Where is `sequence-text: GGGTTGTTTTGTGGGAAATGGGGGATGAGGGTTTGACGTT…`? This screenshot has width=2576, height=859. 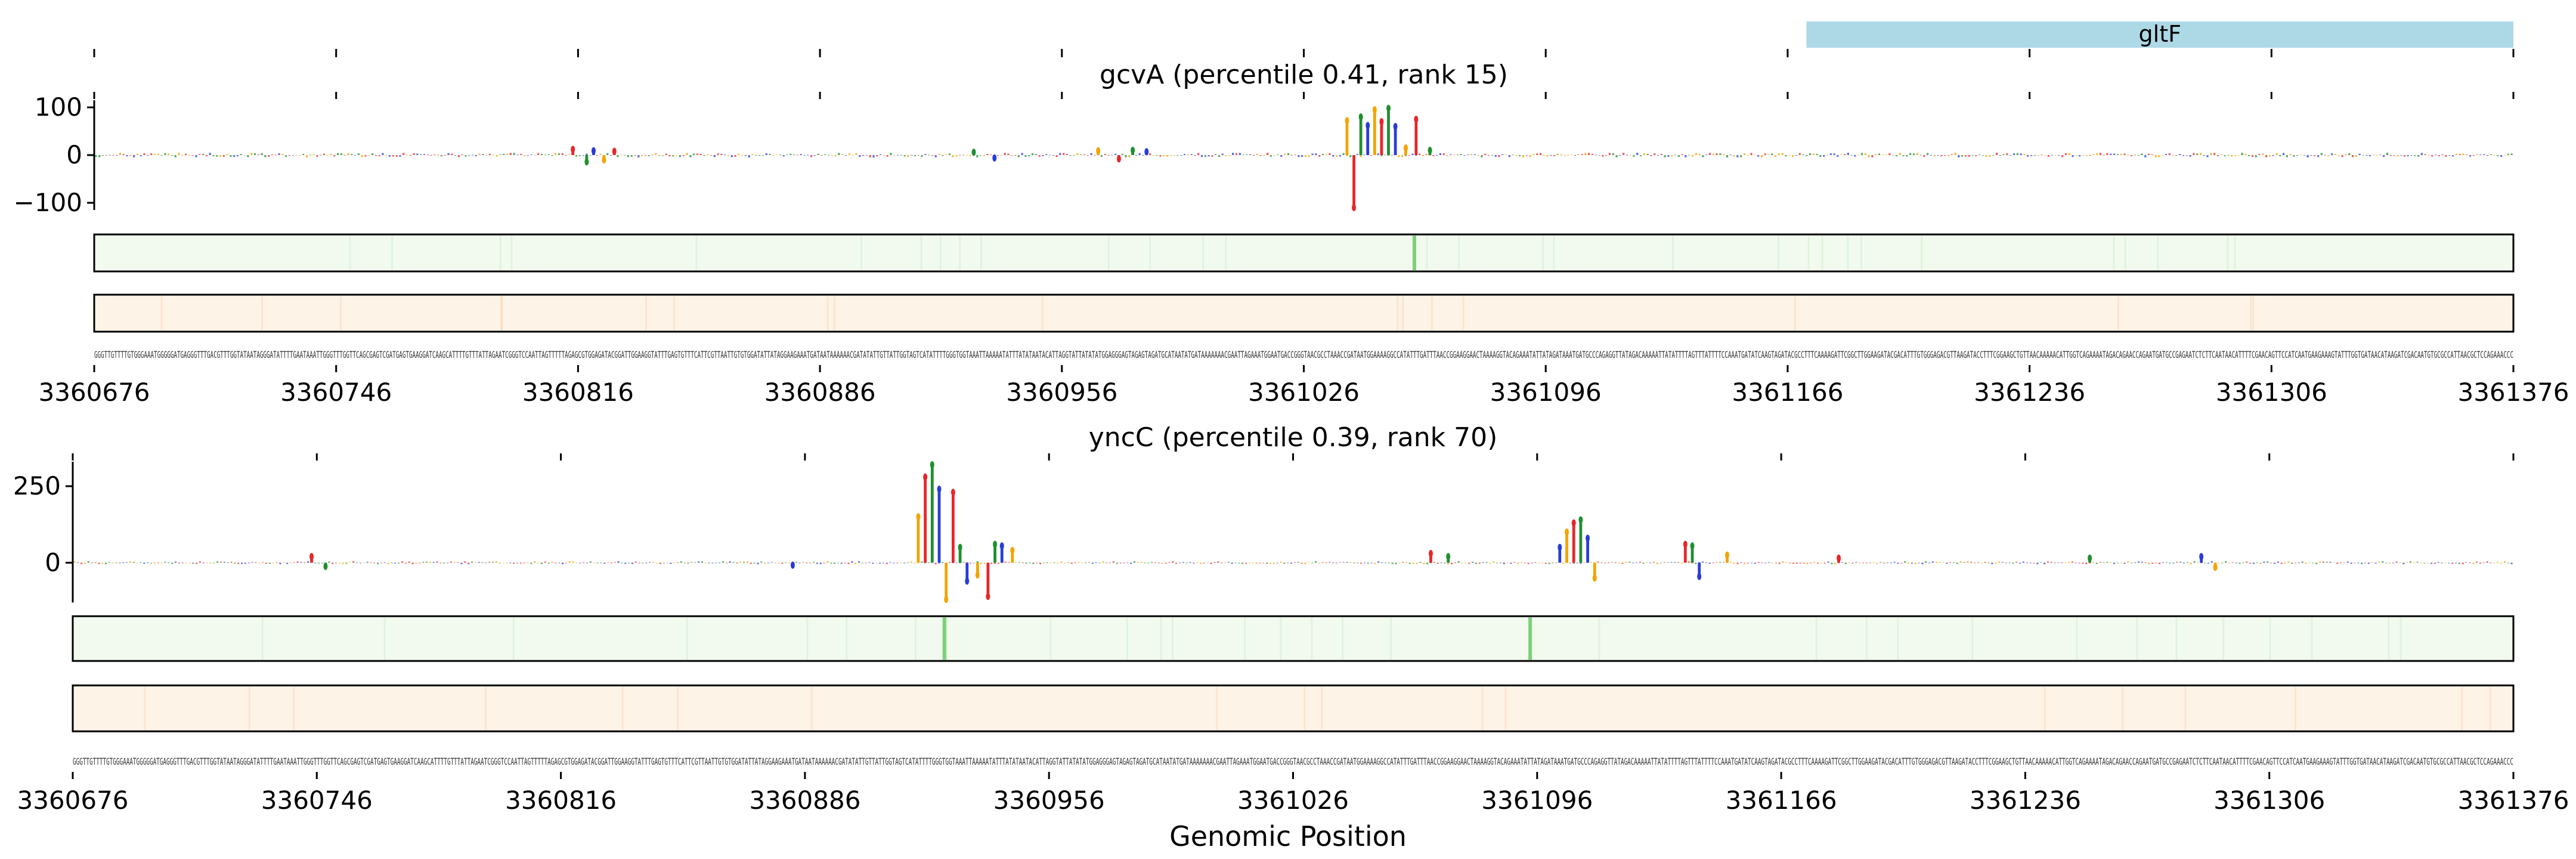
sequence-text: GGGTTGTTTTGTGGGAAATGGGGGATGAGGGTTTGACGTT… is located at coordinates (1293, 761).